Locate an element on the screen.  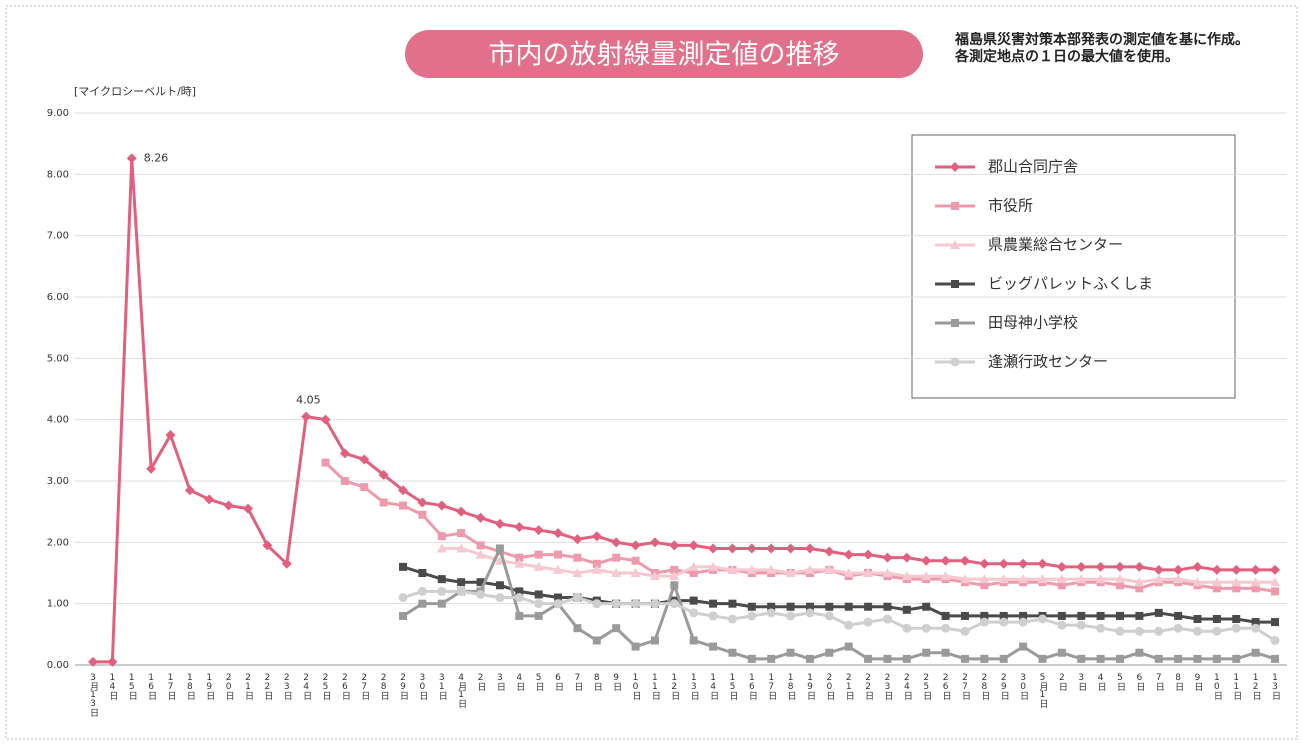
x-tick-label: 28日 is located at coordinates (384, 686).